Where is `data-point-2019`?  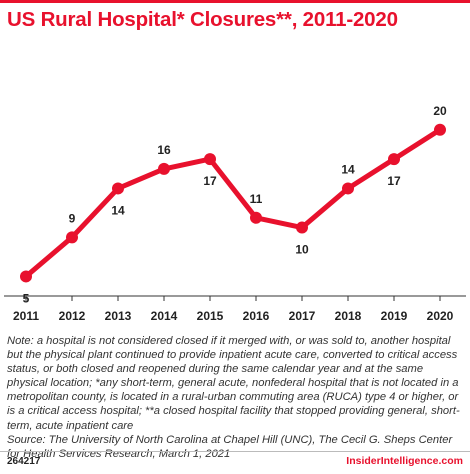 data-point-2019 is located at coordinates (394, 159).